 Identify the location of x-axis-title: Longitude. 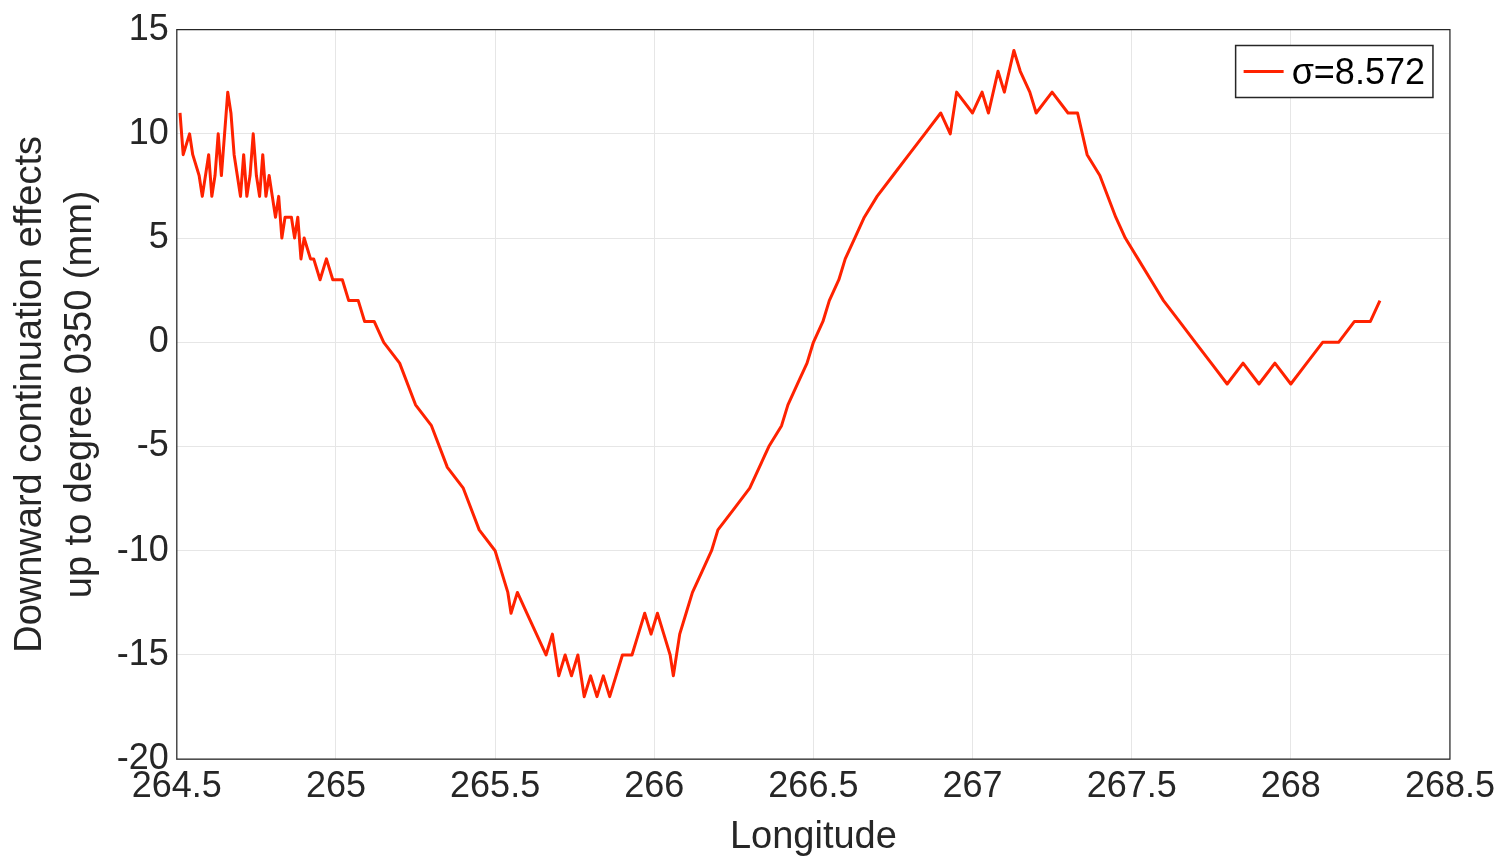
(813, 834).